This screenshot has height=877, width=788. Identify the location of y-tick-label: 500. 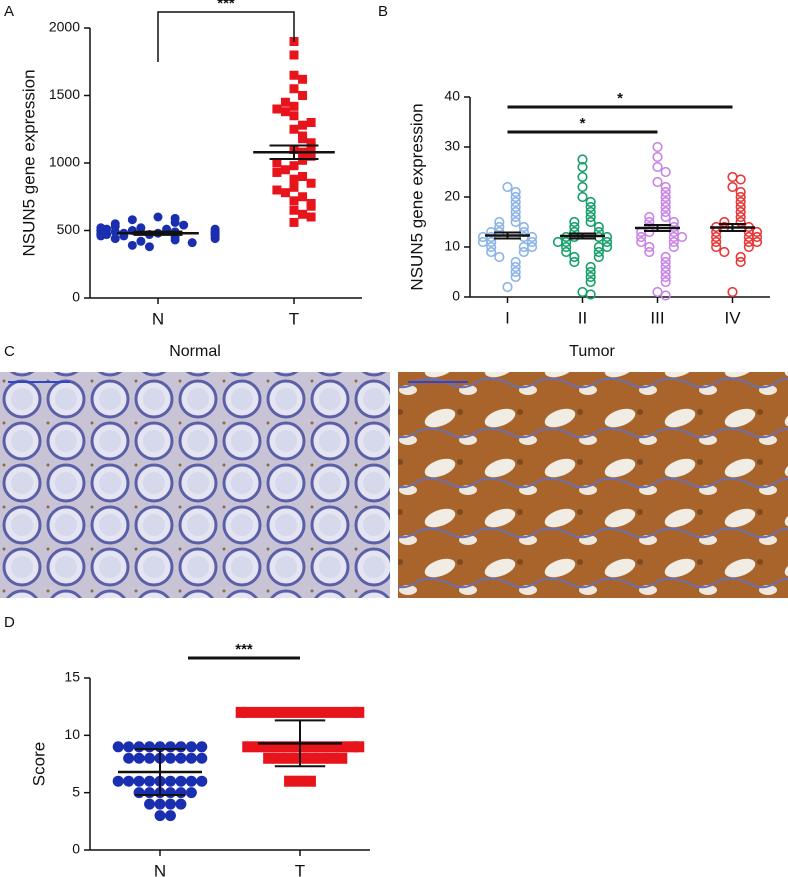
(69, 229).